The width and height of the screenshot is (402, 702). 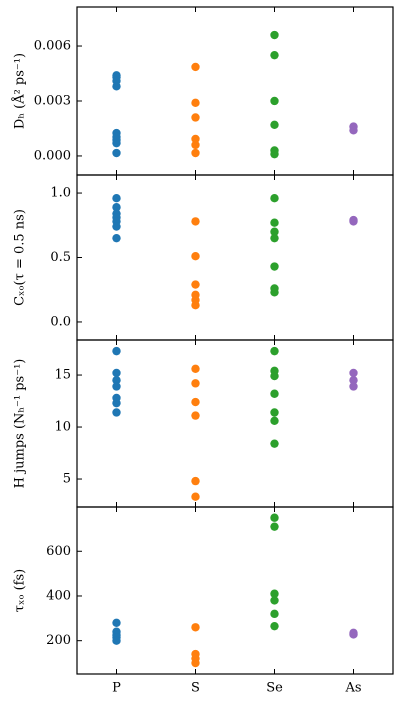 I want to click on y-tick-label: 200, so click(x=58, y=640).